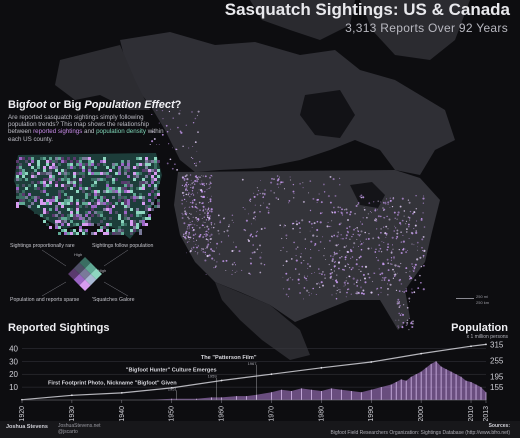 Image resolution: width=520 pixels, height=438 pixels. Describe the element at coordinates (471, 346) in the screenshot. I see `population-point` at that location.